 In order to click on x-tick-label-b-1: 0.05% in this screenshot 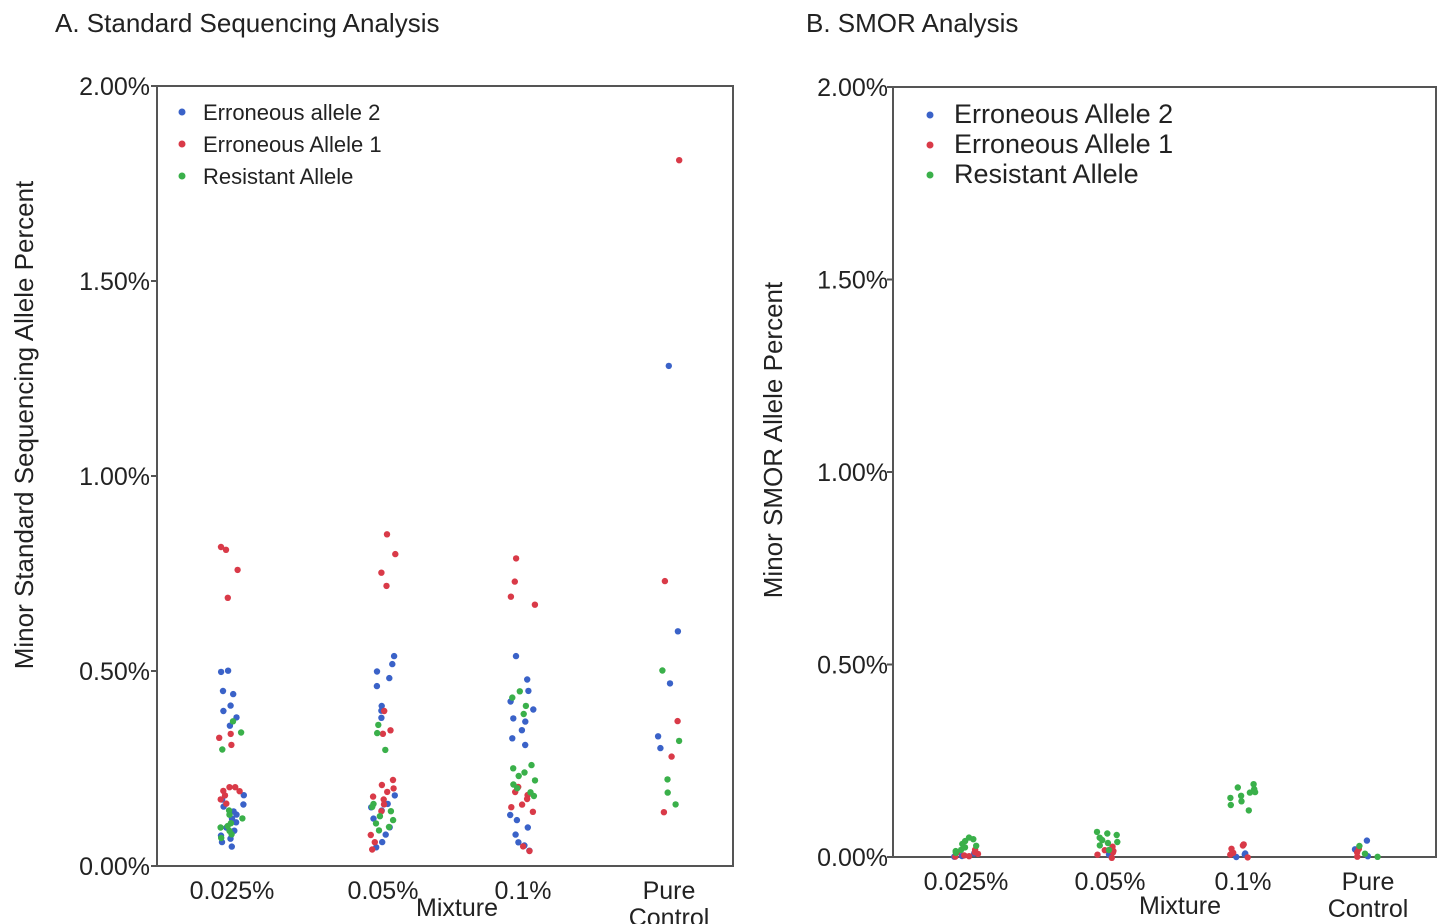, I will do `click(1110, 882)`.